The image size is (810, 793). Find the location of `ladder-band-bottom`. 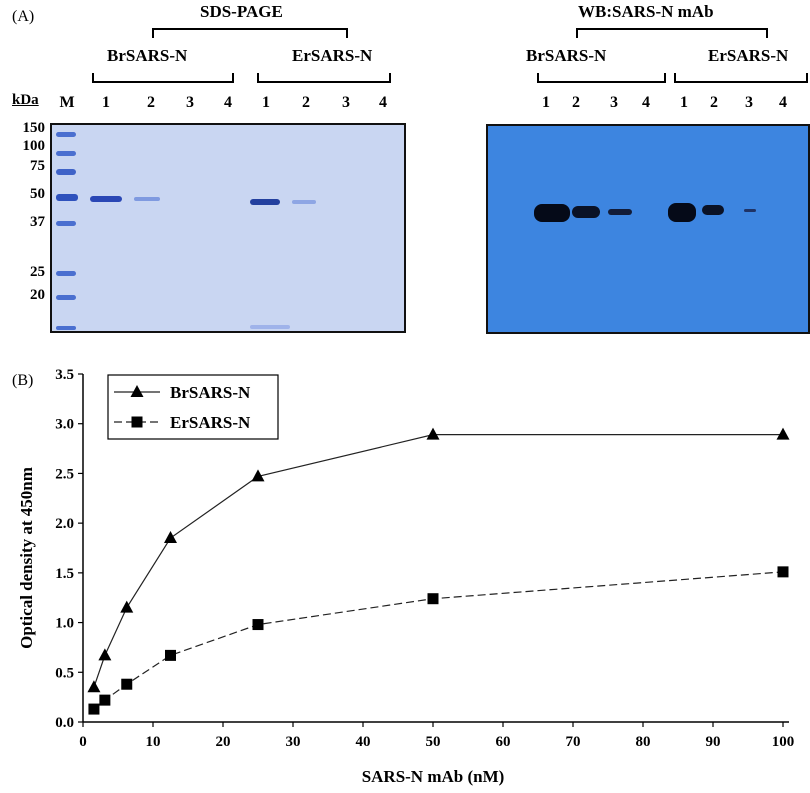

ladder-band-bottom is located at coordinates (66, 328).